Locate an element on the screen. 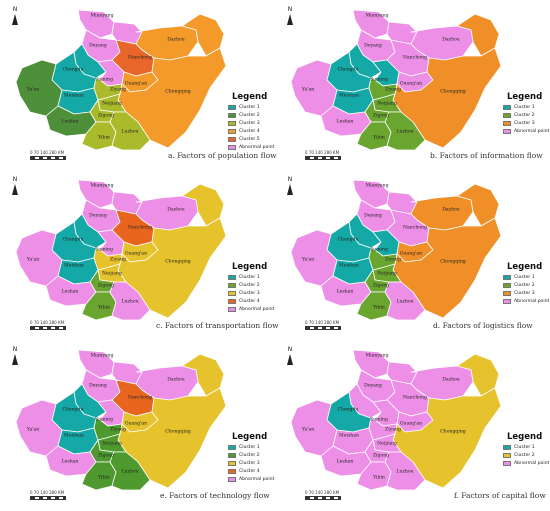  legend-item: Cluster 4 is located at coordinates (251, 301).